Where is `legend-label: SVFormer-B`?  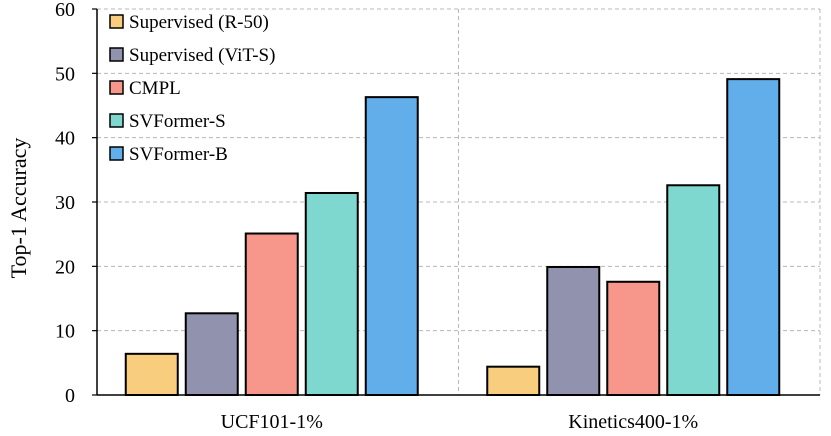
legend-label: SVFormer-B is located at coordinates (178, 154).